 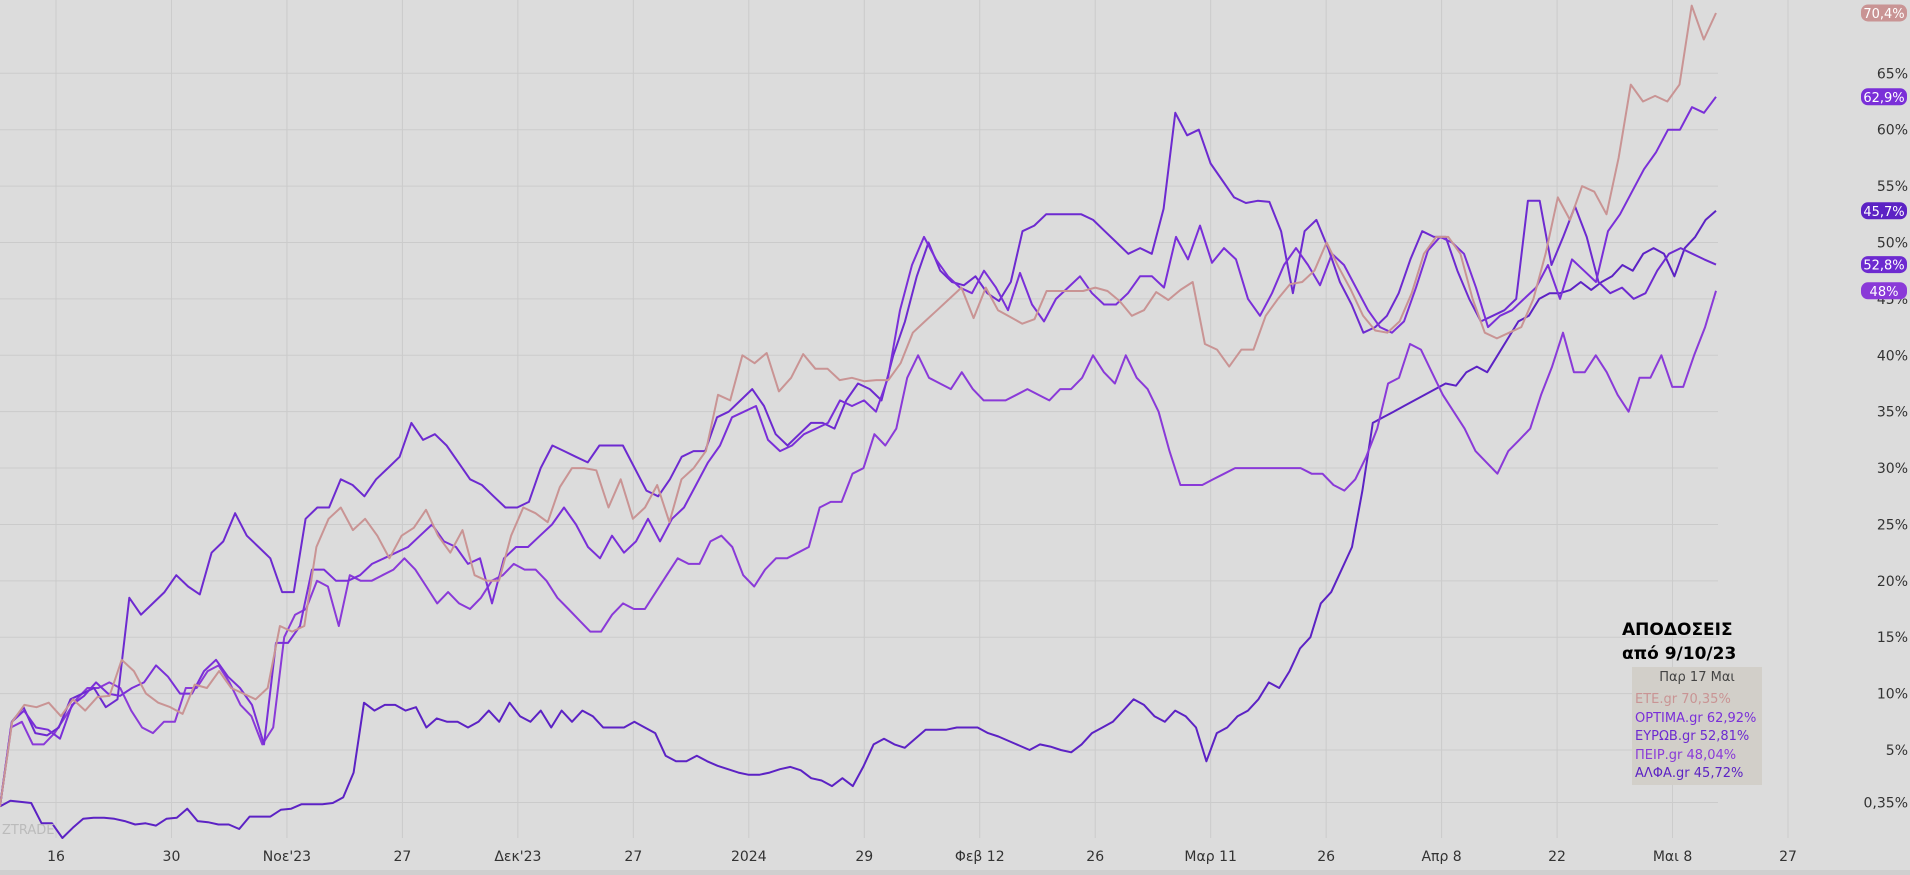 I want to click on end-label-text: 52,8%, so click(x=1883, y=266).